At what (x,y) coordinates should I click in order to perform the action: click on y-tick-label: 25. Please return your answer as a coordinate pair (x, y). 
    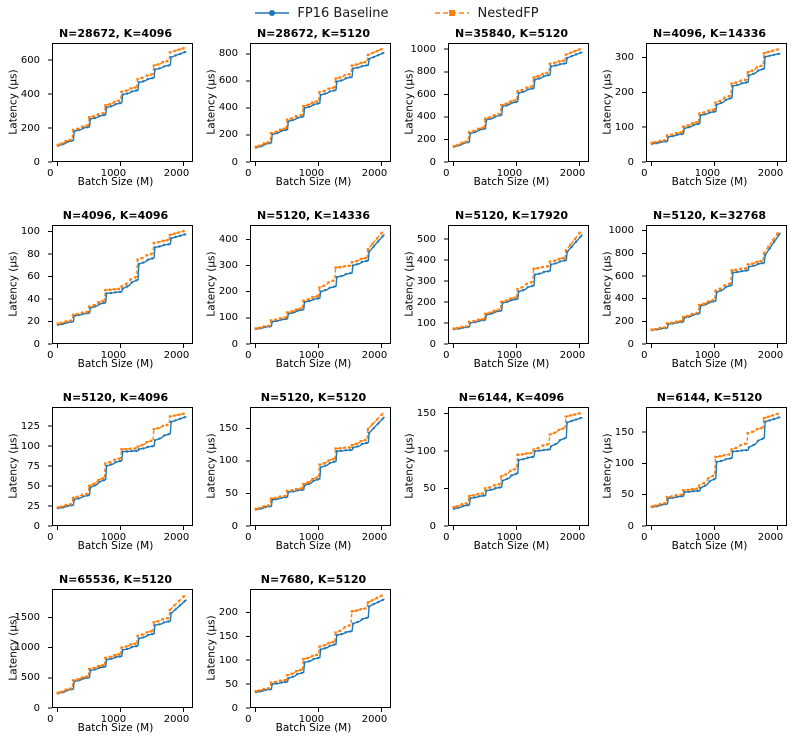
    Looking at the image, I should click on (33, 506).